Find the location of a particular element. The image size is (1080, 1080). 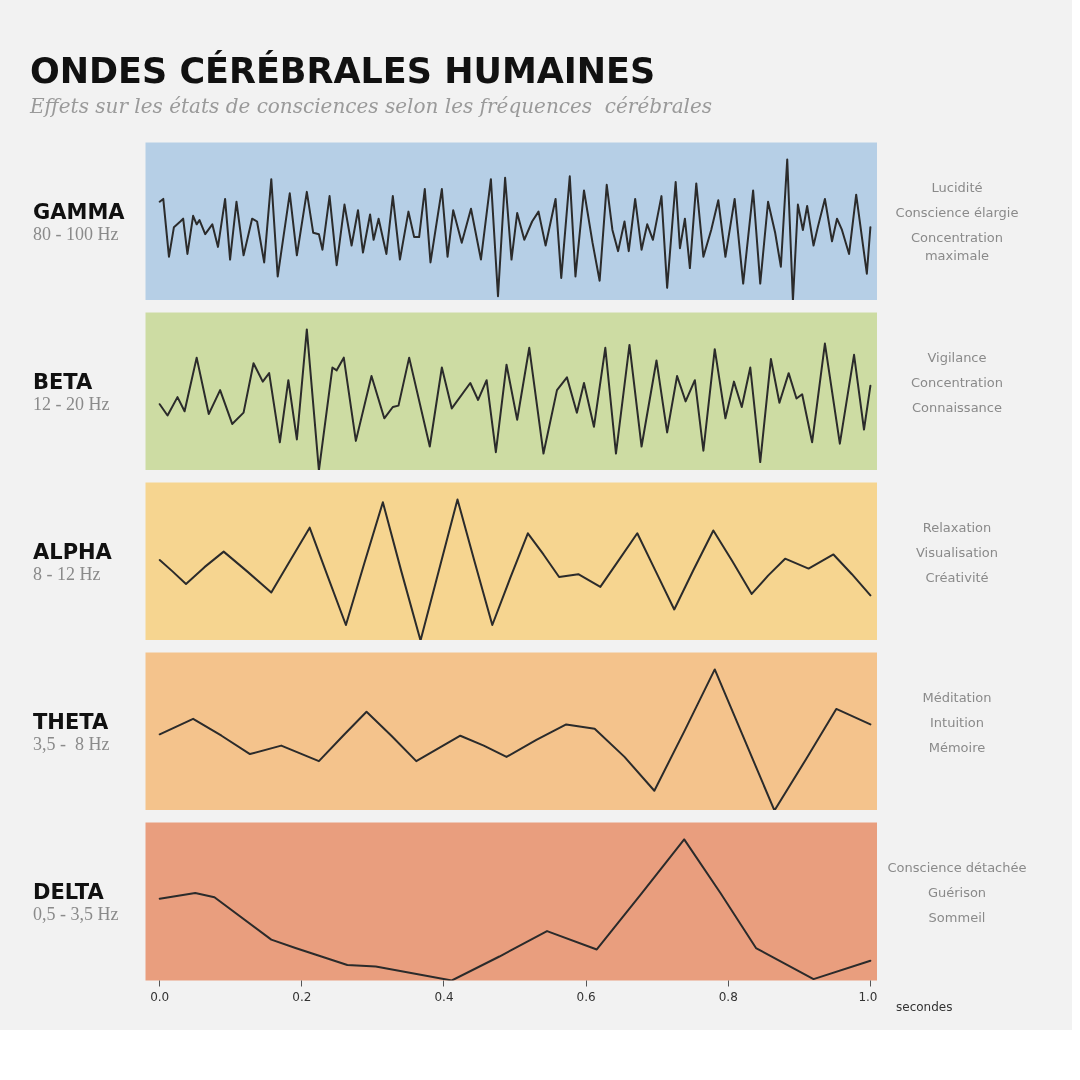

x-tick-label: 0.2 is located at coordinates (302, 996).